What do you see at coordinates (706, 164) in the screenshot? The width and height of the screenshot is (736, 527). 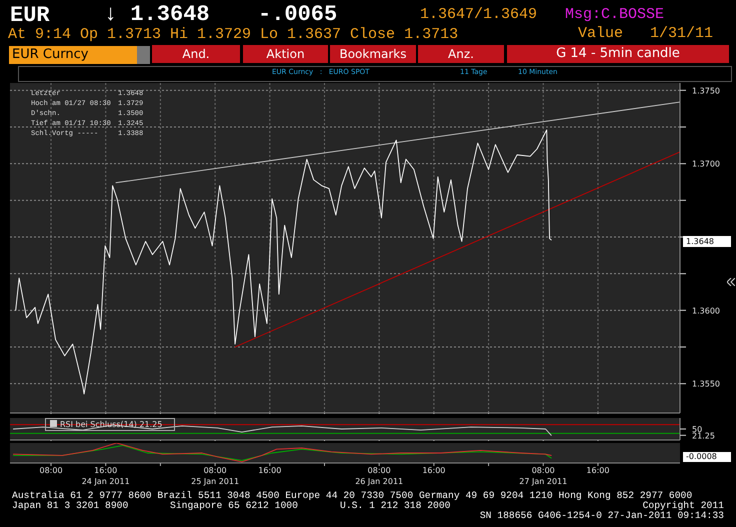 I see `y-tick-label: 1.3700` at bounding box center [706, 164].